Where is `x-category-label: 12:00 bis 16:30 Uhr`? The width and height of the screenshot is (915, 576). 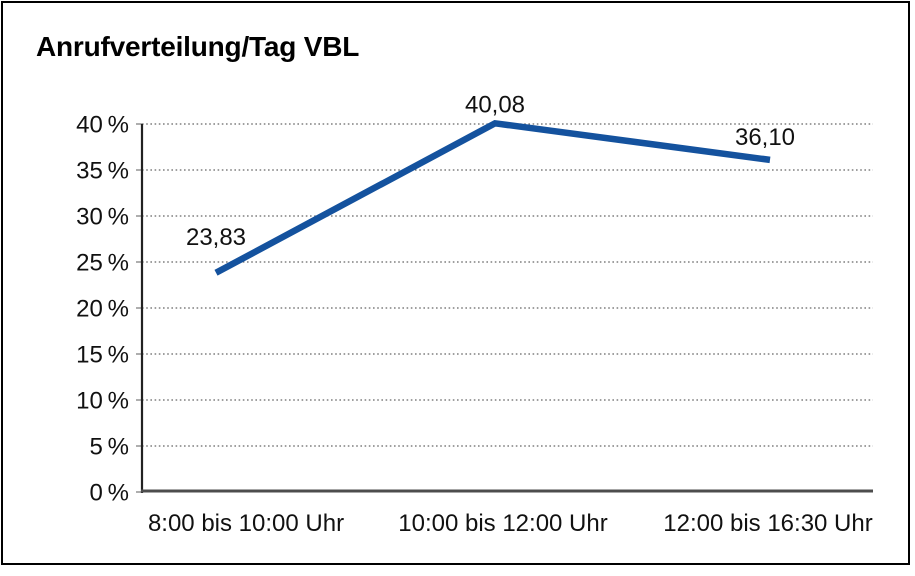 x-category-label: 12:00 bis 16:30 Uhr is located at coordinates (767, 523).